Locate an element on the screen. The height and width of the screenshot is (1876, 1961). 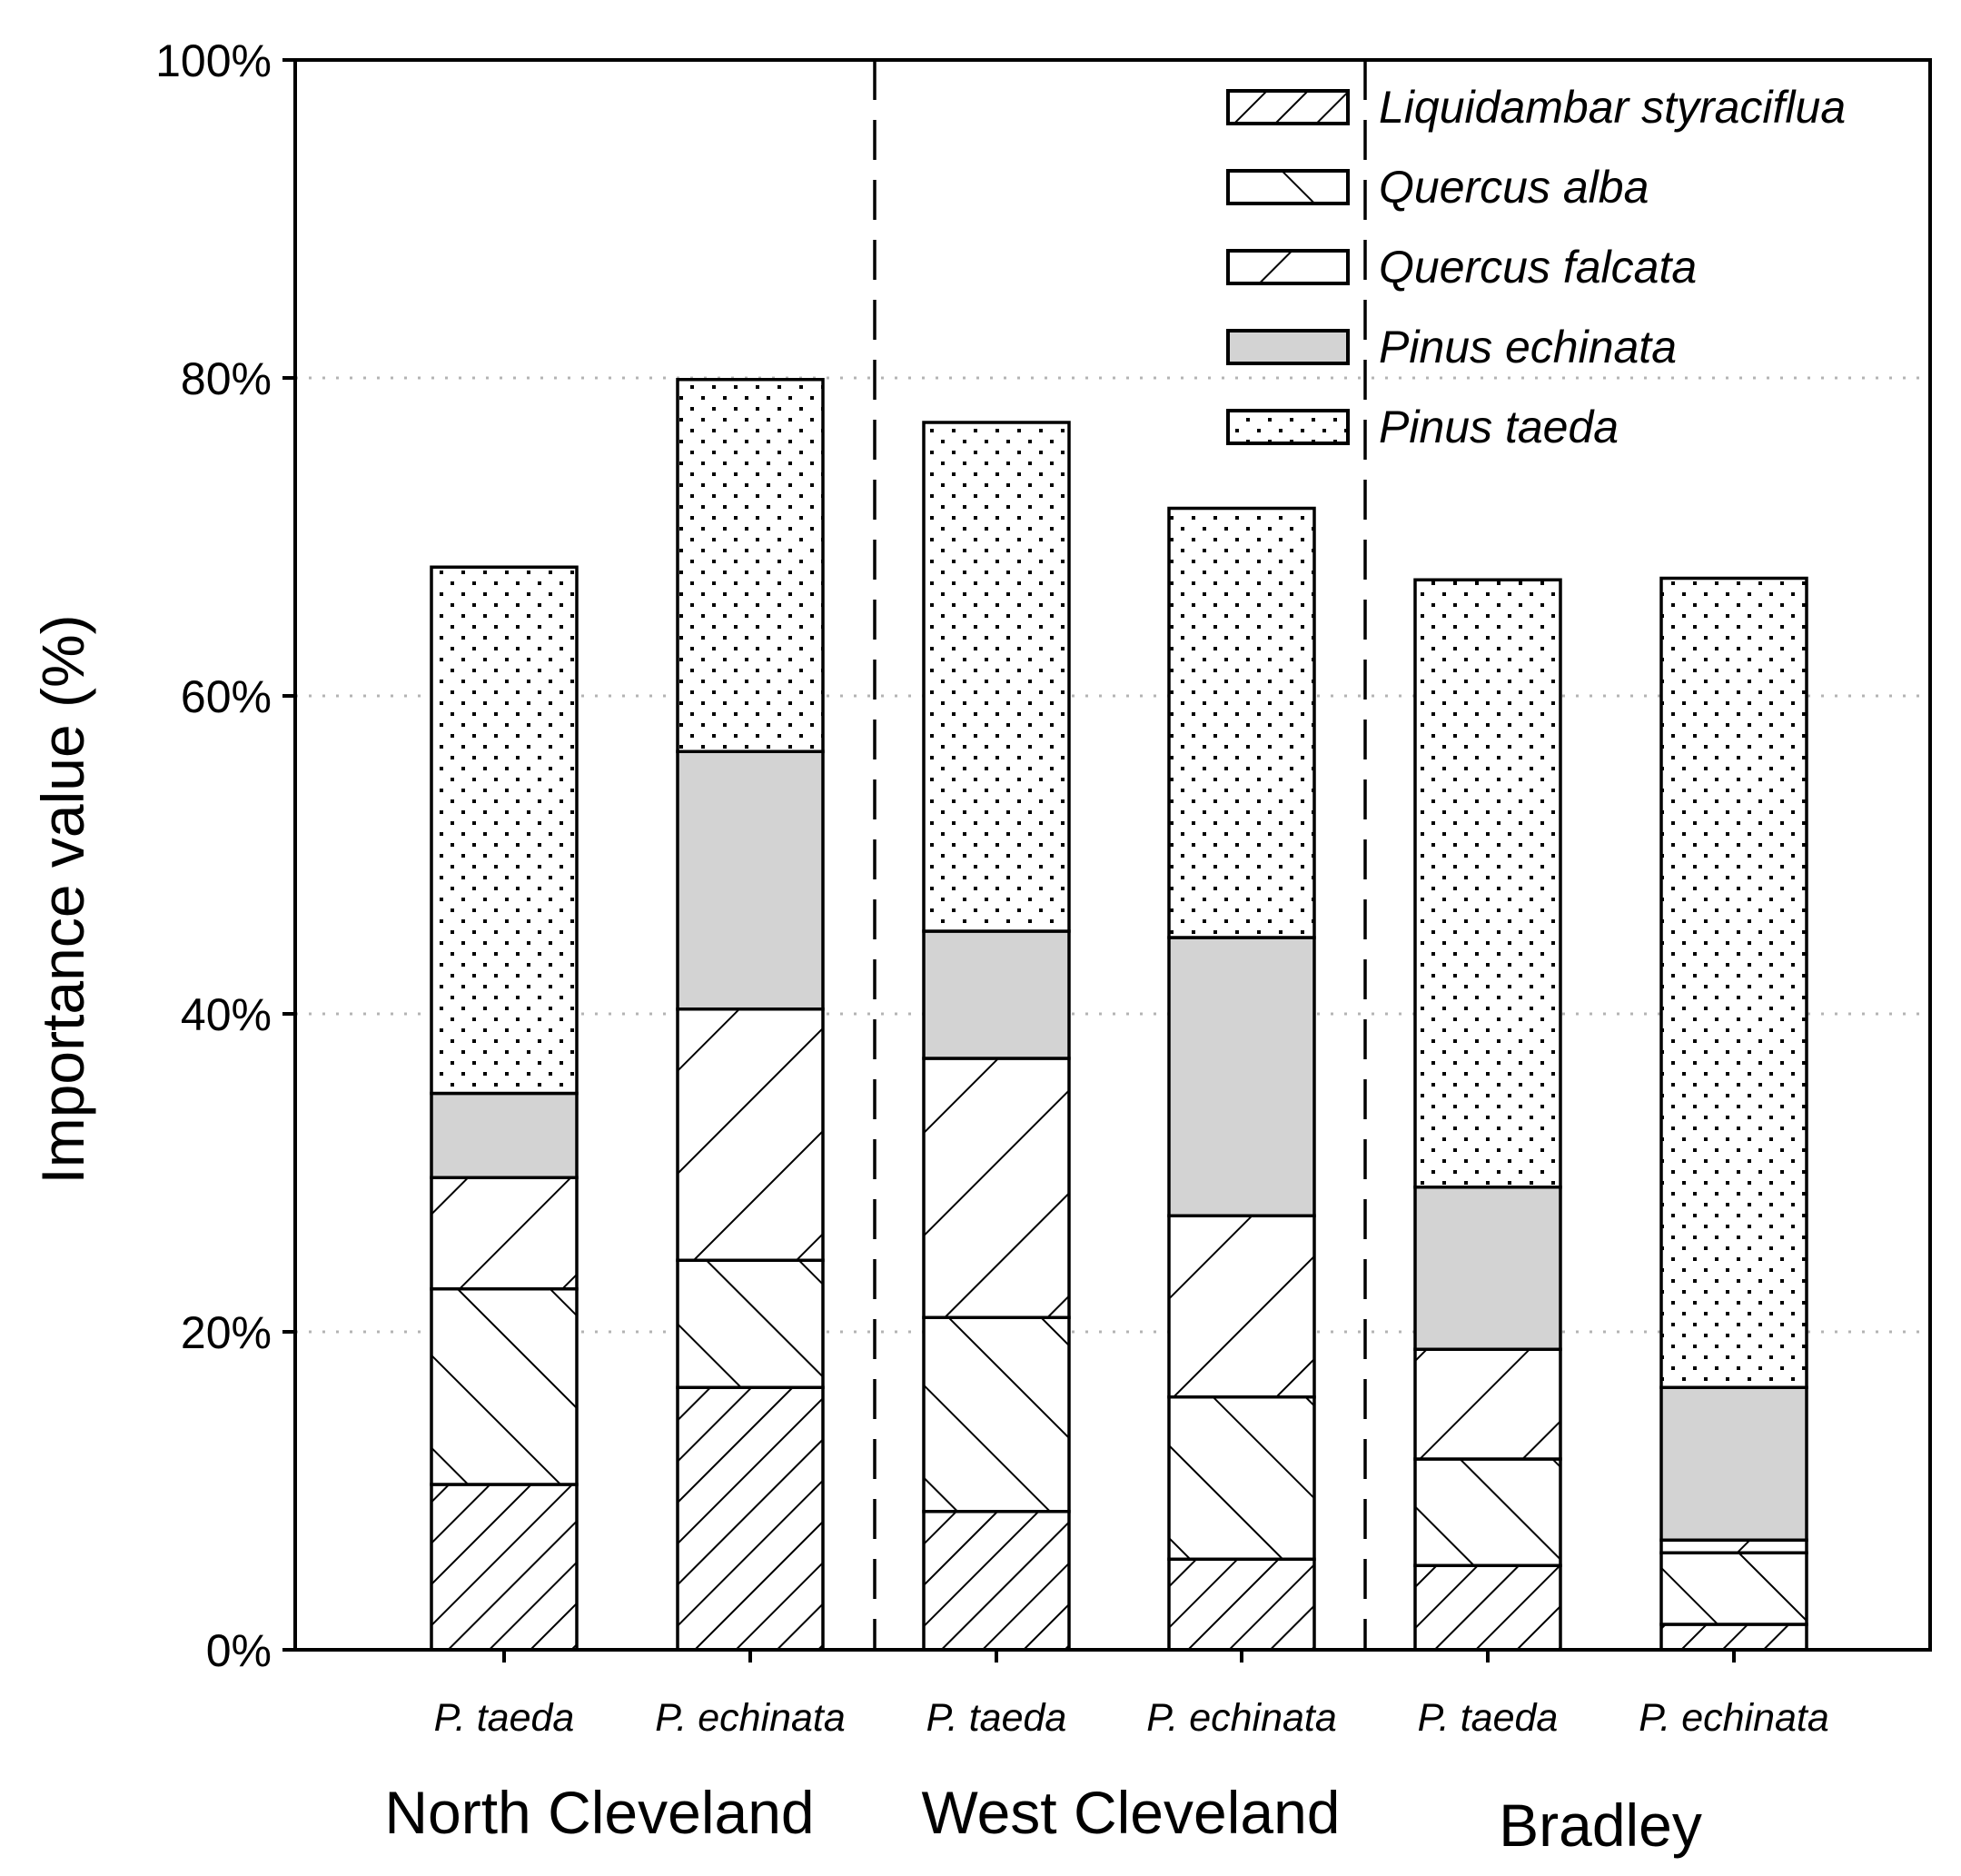
y-tick-label: 60% is located at coordinates (226, 696).